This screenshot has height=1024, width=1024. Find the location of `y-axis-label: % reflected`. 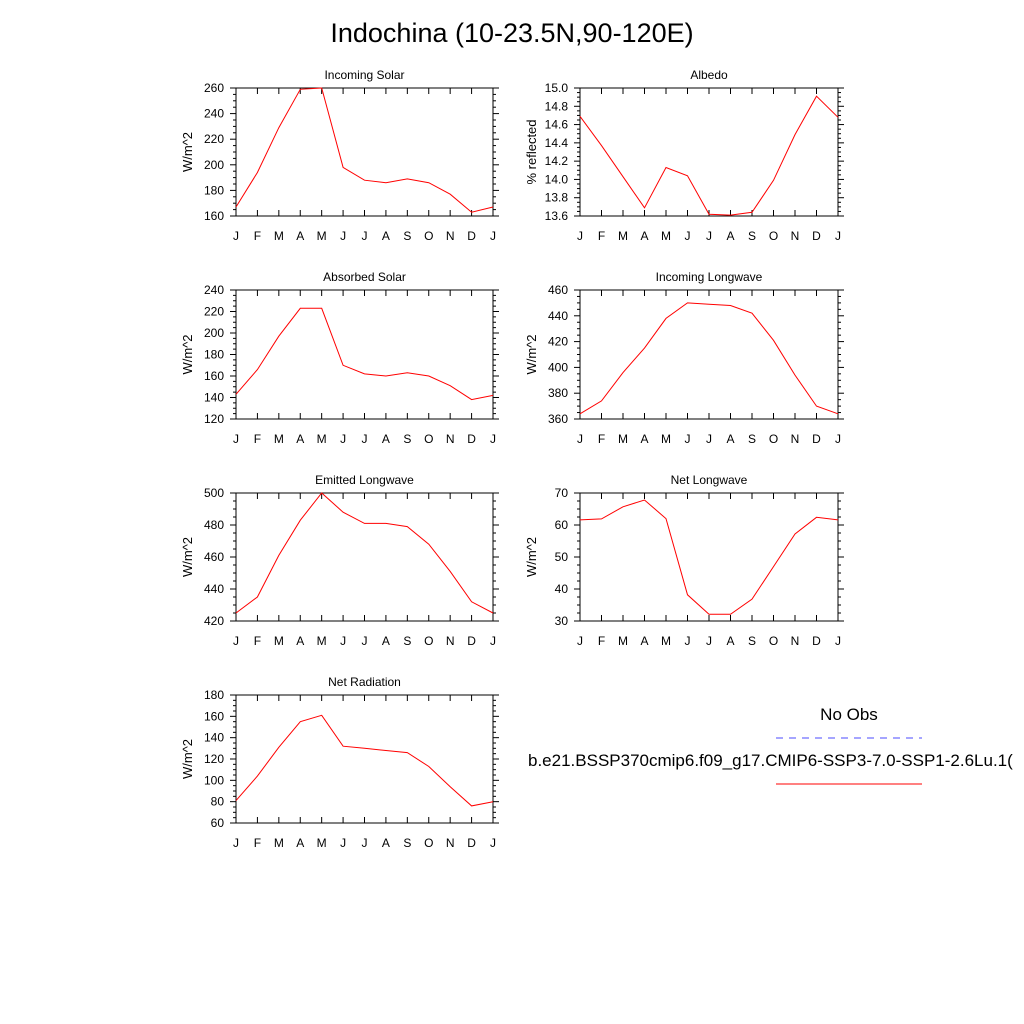

y-axis-label: % reflected is located at coordinates (531, 151).